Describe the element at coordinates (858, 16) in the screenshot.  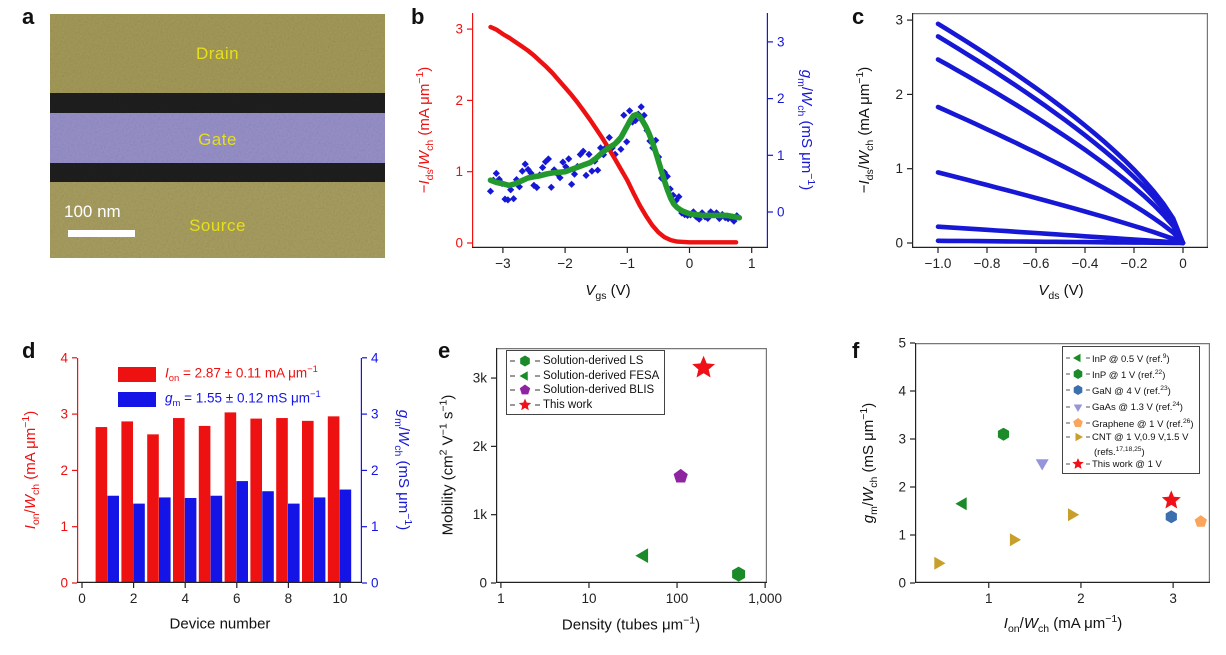
I see `panel-label-c: c` at that location.